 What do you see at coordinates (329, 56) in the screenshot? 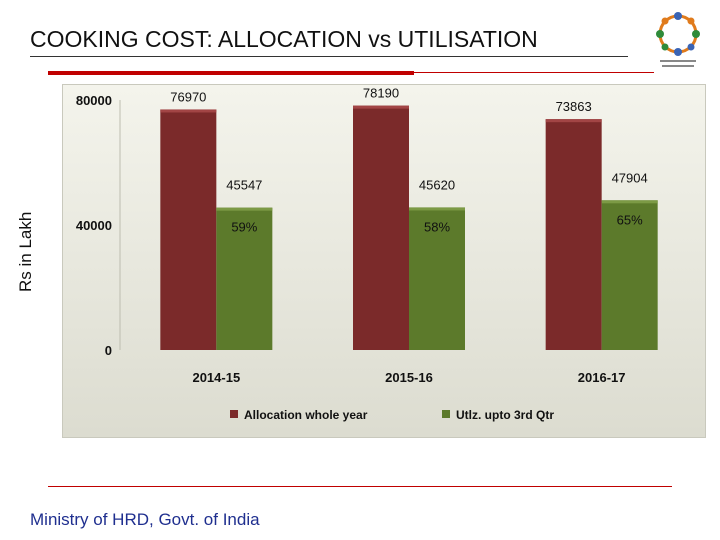
I see `title-underline` at bounding box center [329, 56].